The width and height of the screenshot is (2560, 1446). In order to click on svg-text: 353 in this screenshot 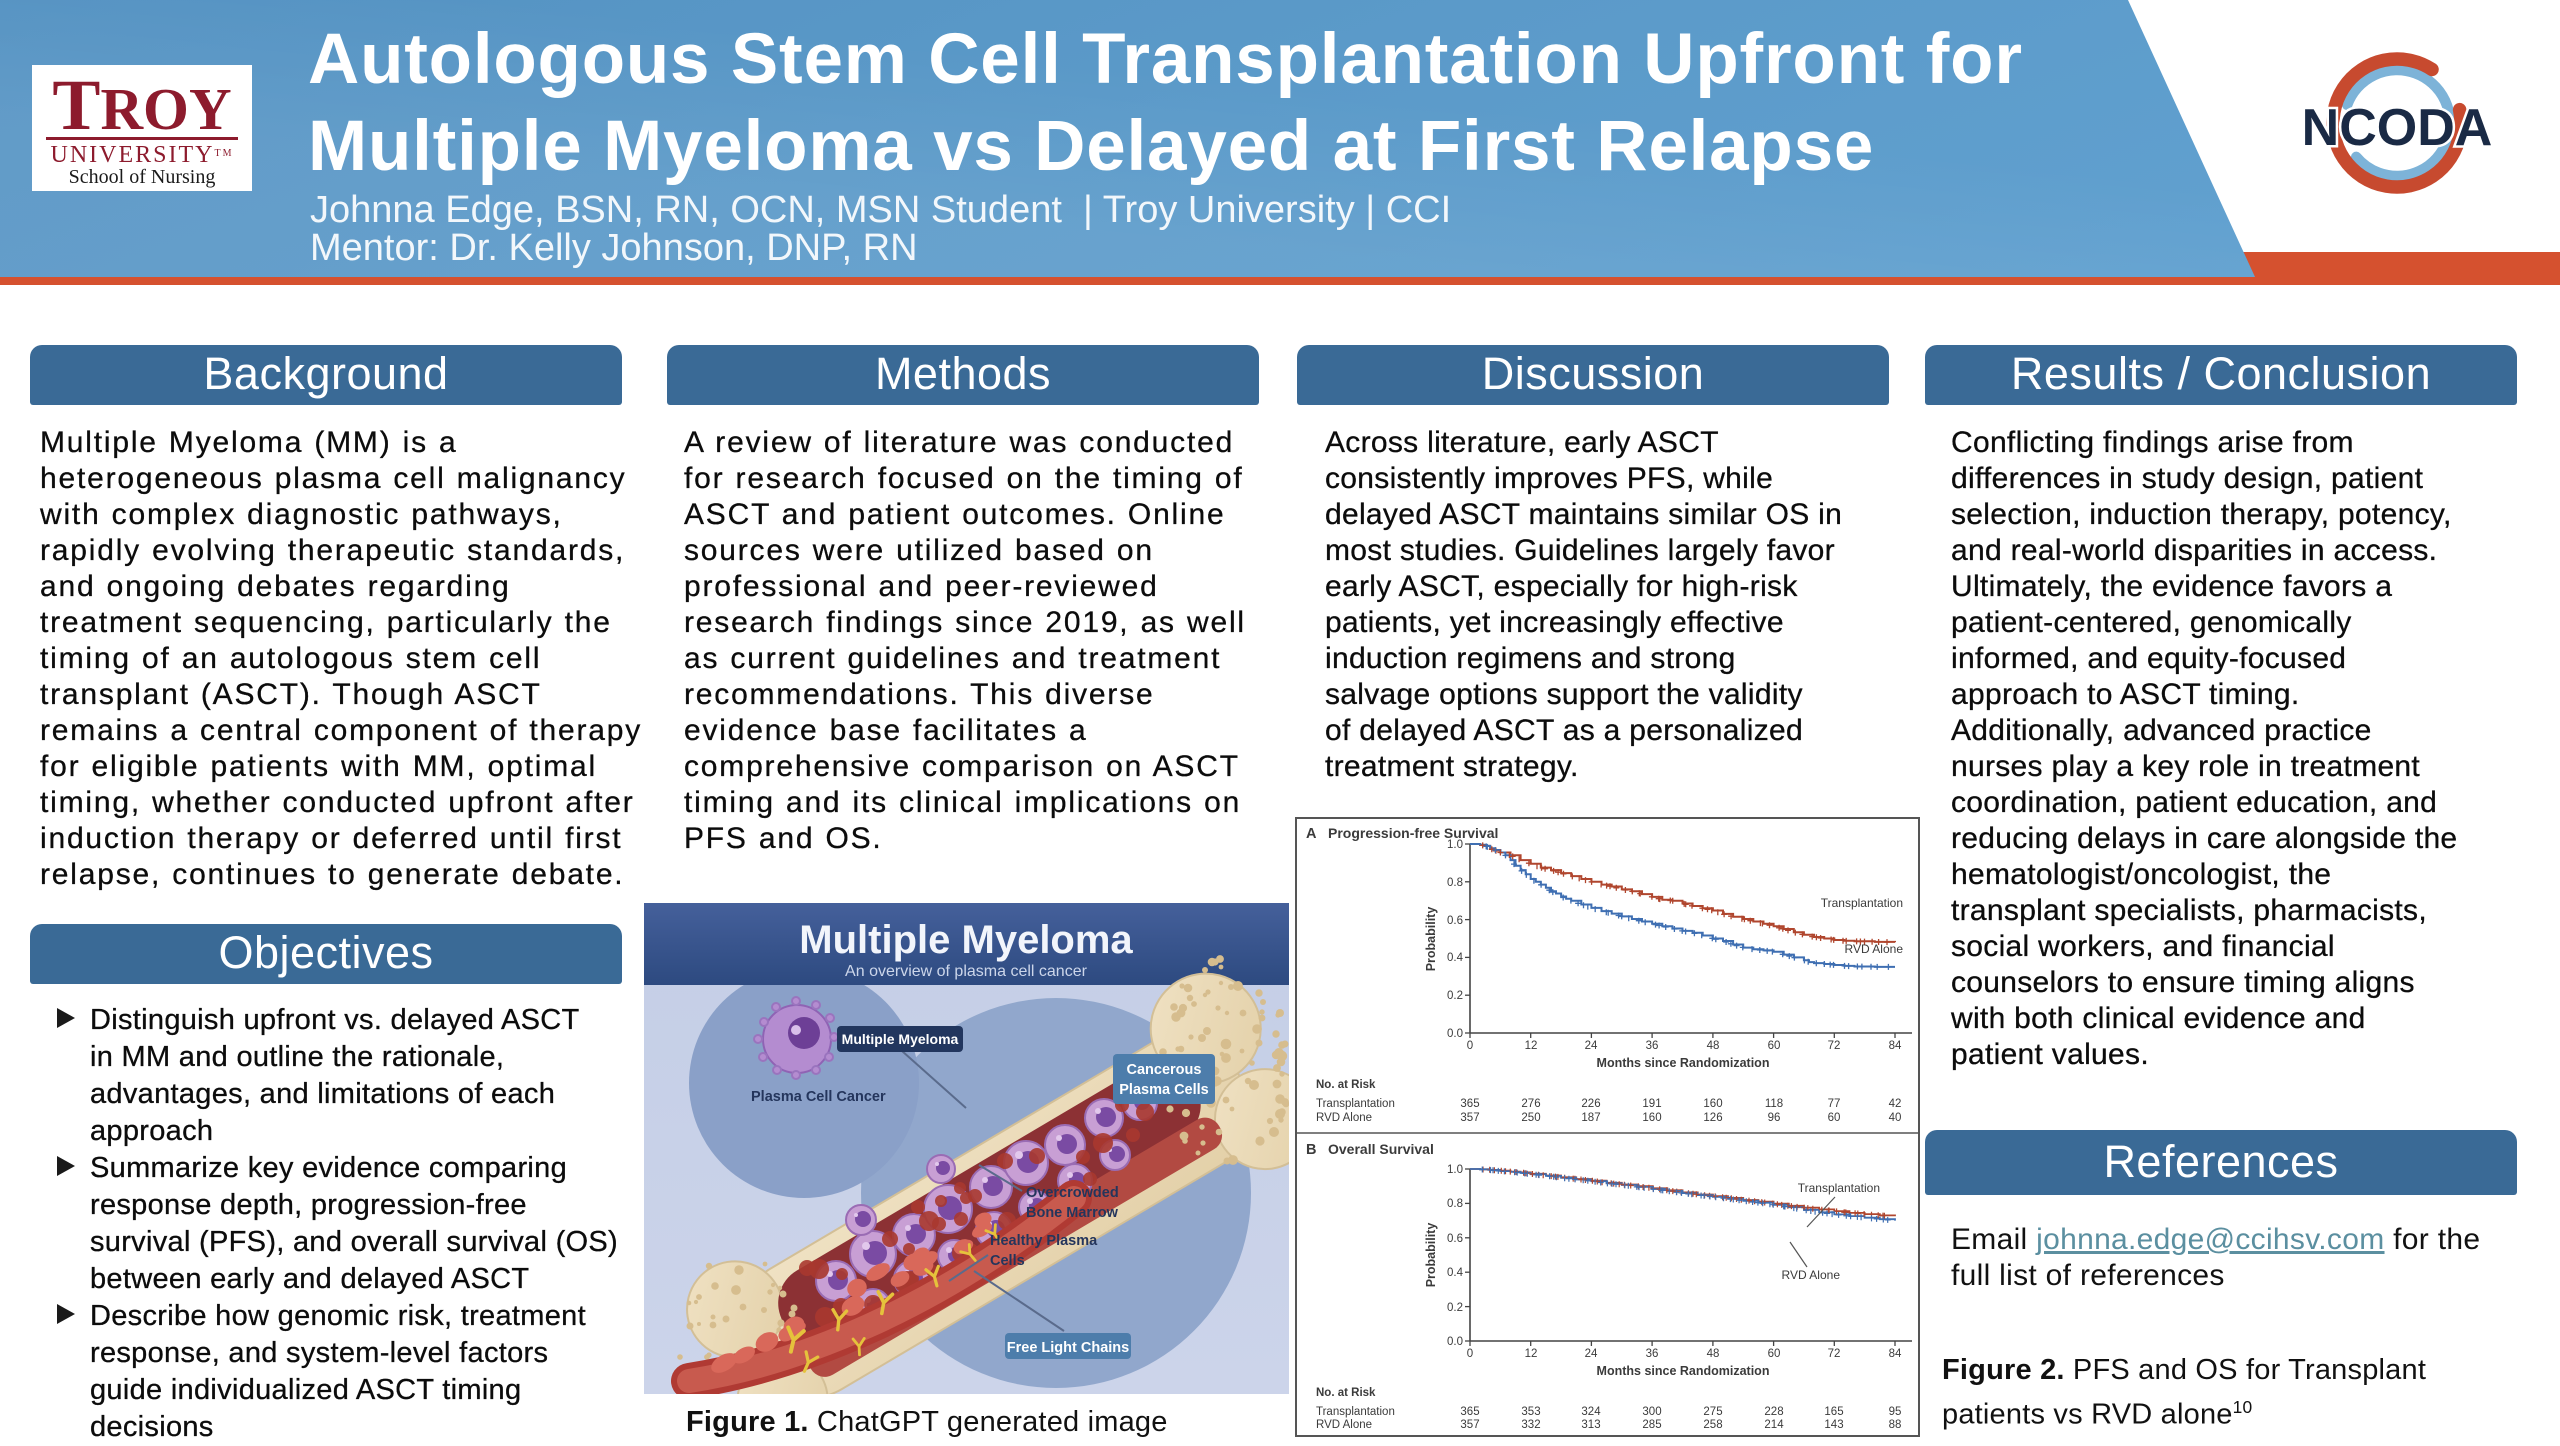, I will do `click(1530, 1412)`.